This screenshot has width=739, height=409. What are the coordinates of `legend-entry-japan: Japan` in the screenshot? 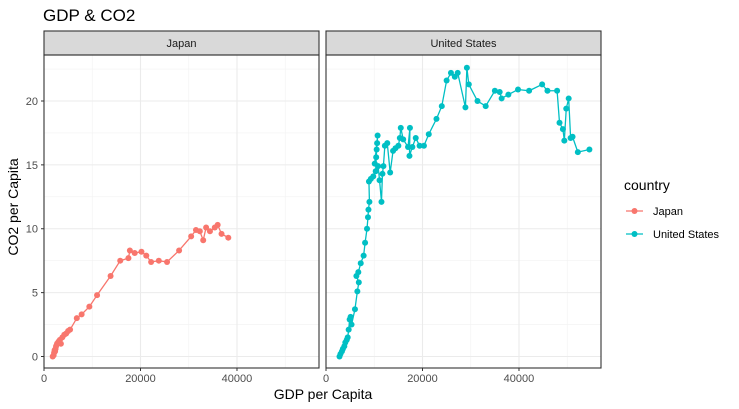 It's located at (654, 212).